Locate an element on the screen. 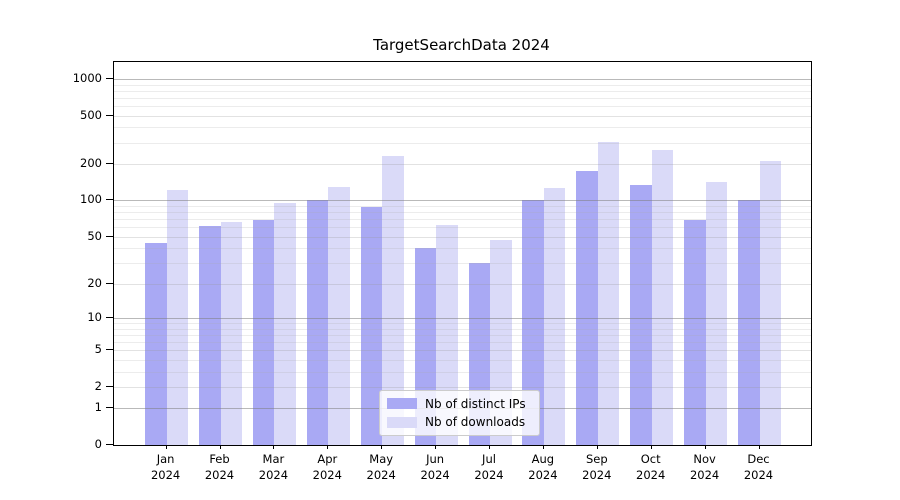  month-label: Mar is located at coordinates (273, 459).